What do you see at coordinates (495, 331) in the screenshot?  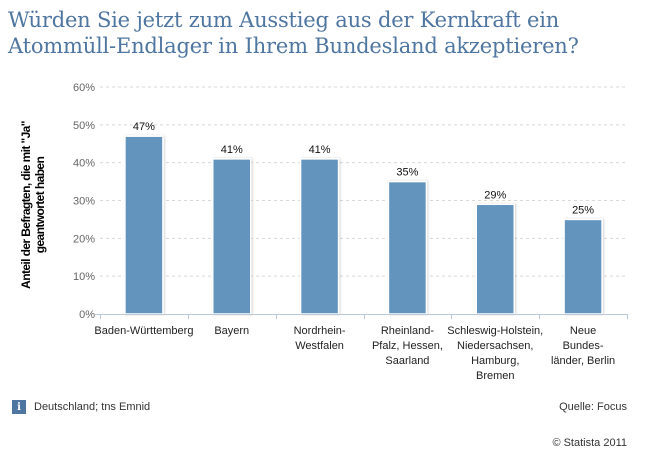 I see `x-tick-label-line: Schleswig-Holstein,` at bounding box center [495, 331].